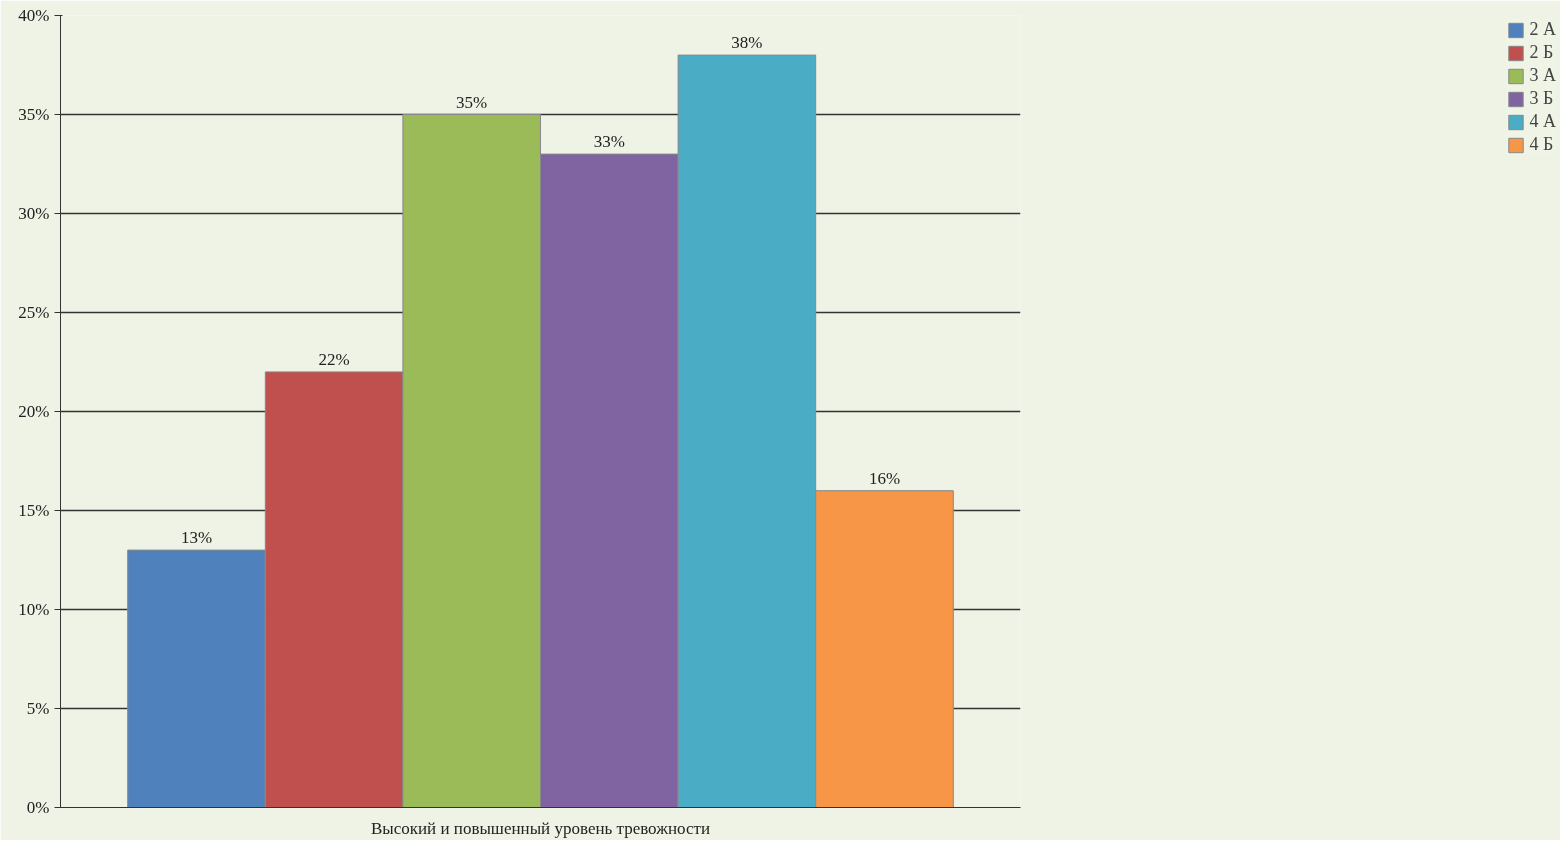  What do you see at coordinates (609, 142) in the screenshot?
I see `data-label: 33%` at bounding box center [609, 142].